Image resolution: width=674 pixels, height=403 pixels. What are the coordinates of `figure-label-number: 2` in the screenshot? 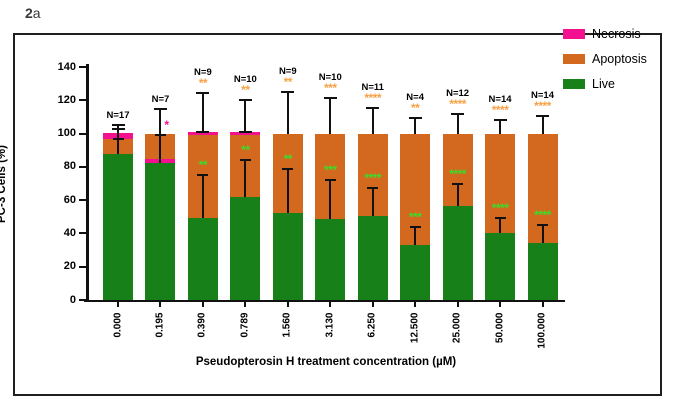 It's located at (29, 13).